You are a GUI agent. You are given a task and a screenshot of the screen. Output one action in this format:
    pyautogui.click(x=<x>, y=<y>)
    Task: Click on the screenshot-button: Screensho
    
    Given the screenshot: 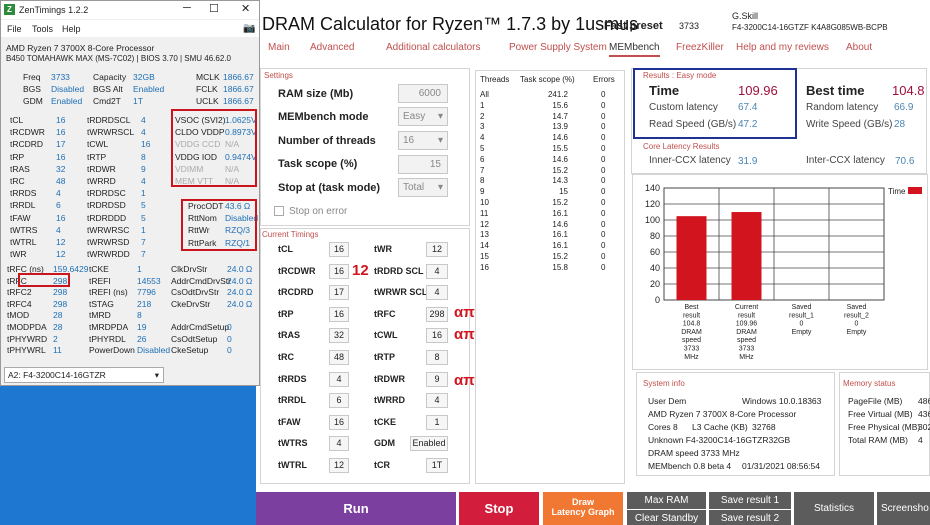 What is the action you would take?
    pyautogui.click(x=903, y=508)
    